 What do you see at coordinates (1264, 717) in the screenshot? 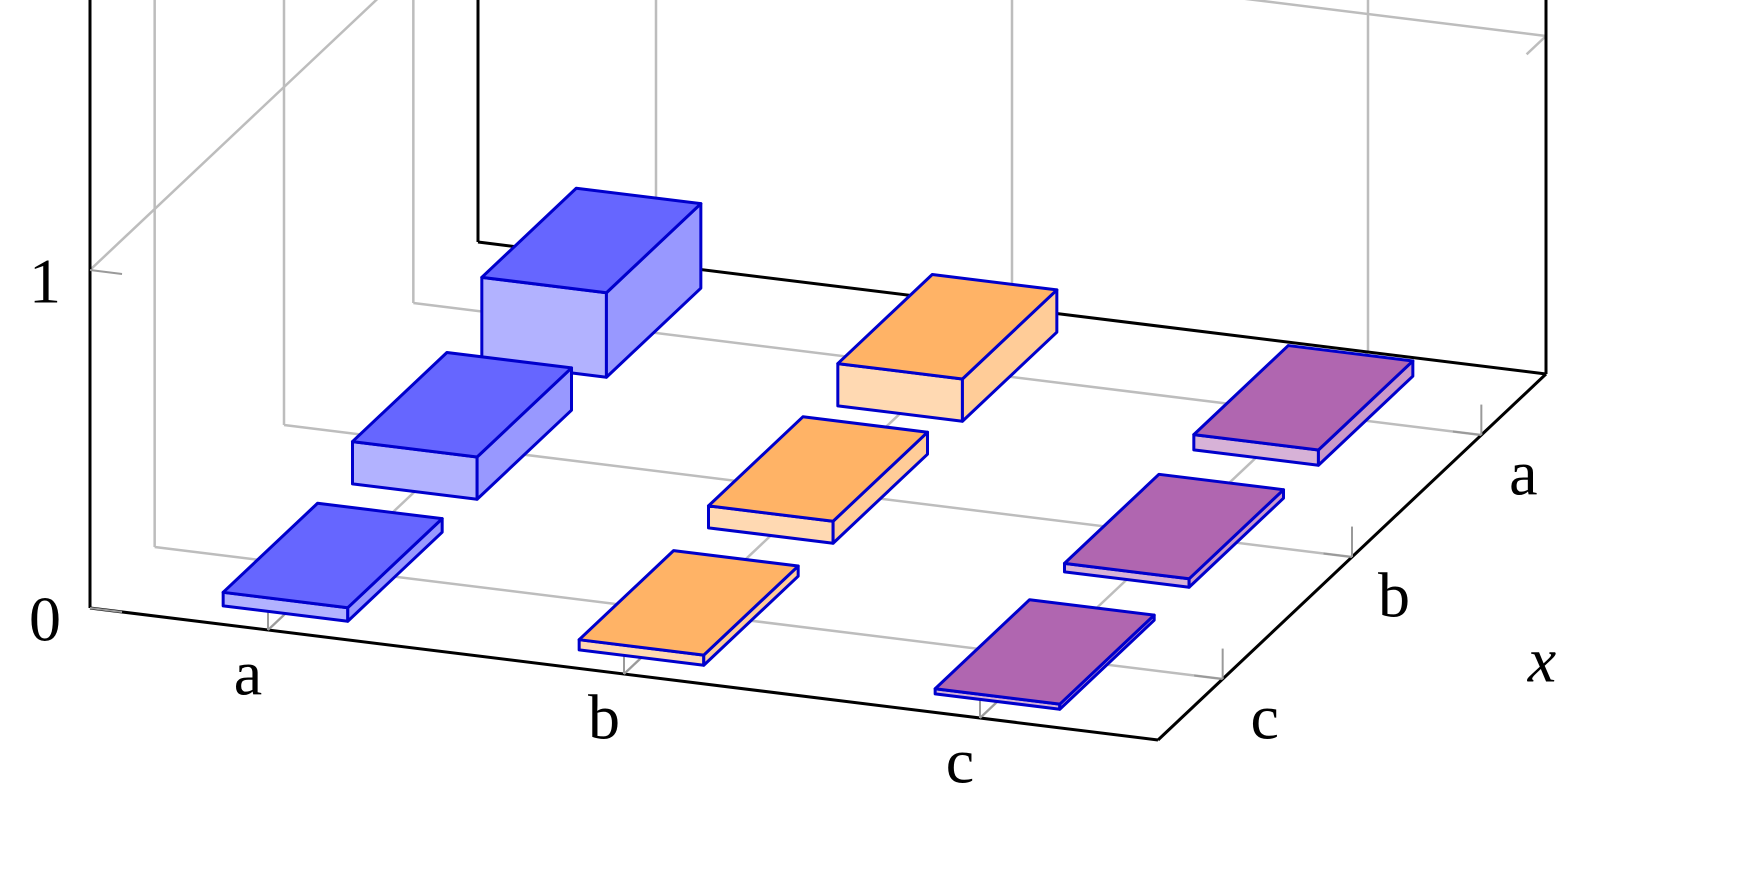
I see `depth-tick-label: c` at bounding box center [1264, 717].